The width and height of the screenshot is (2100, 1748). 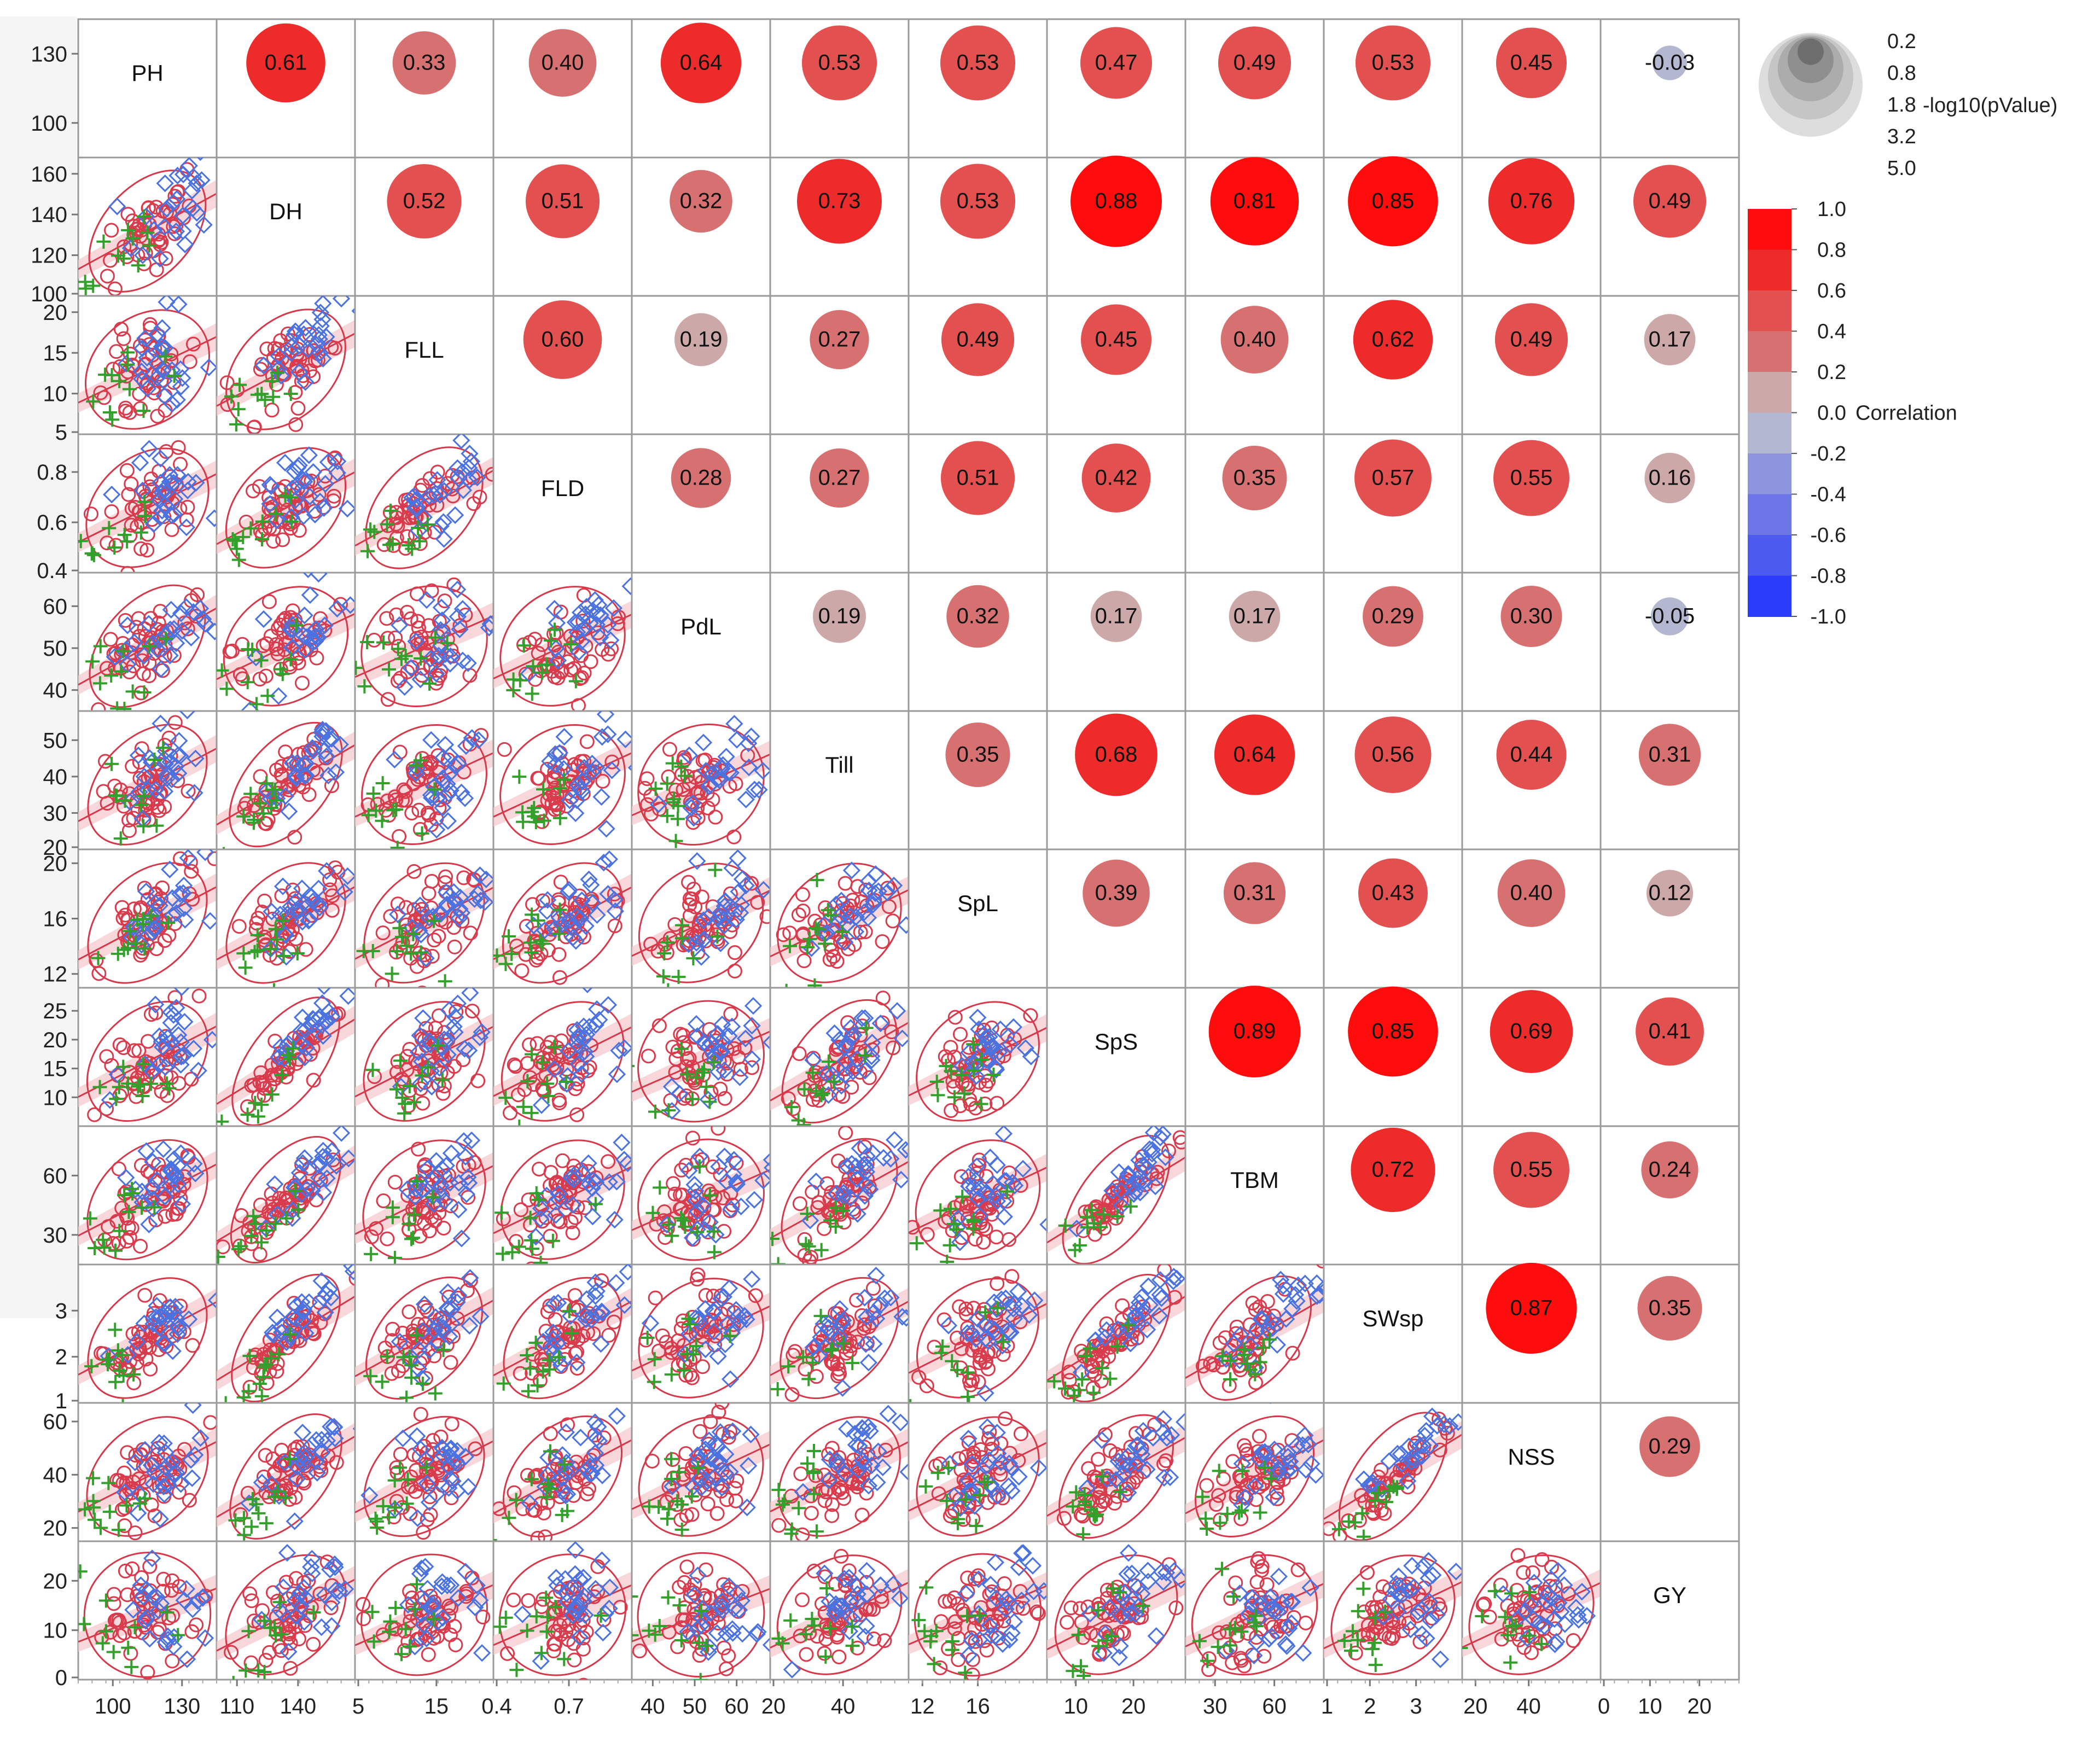 What do you see at coordinates (1670, 63) in the screenshot?
I see `correlation-value: -0.03` at bounding box center [1670, 63].